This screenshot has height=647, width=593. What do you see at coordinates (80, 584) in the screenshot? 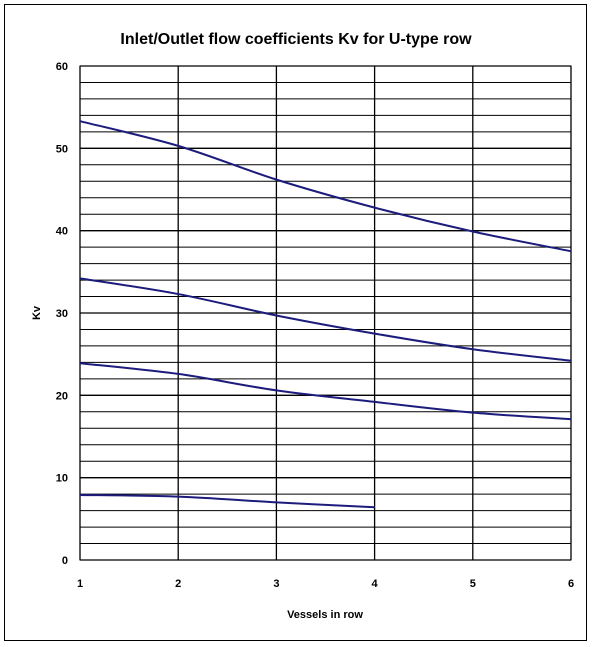
I see `x-tick-label: 1` at bounding box center [80, 584].